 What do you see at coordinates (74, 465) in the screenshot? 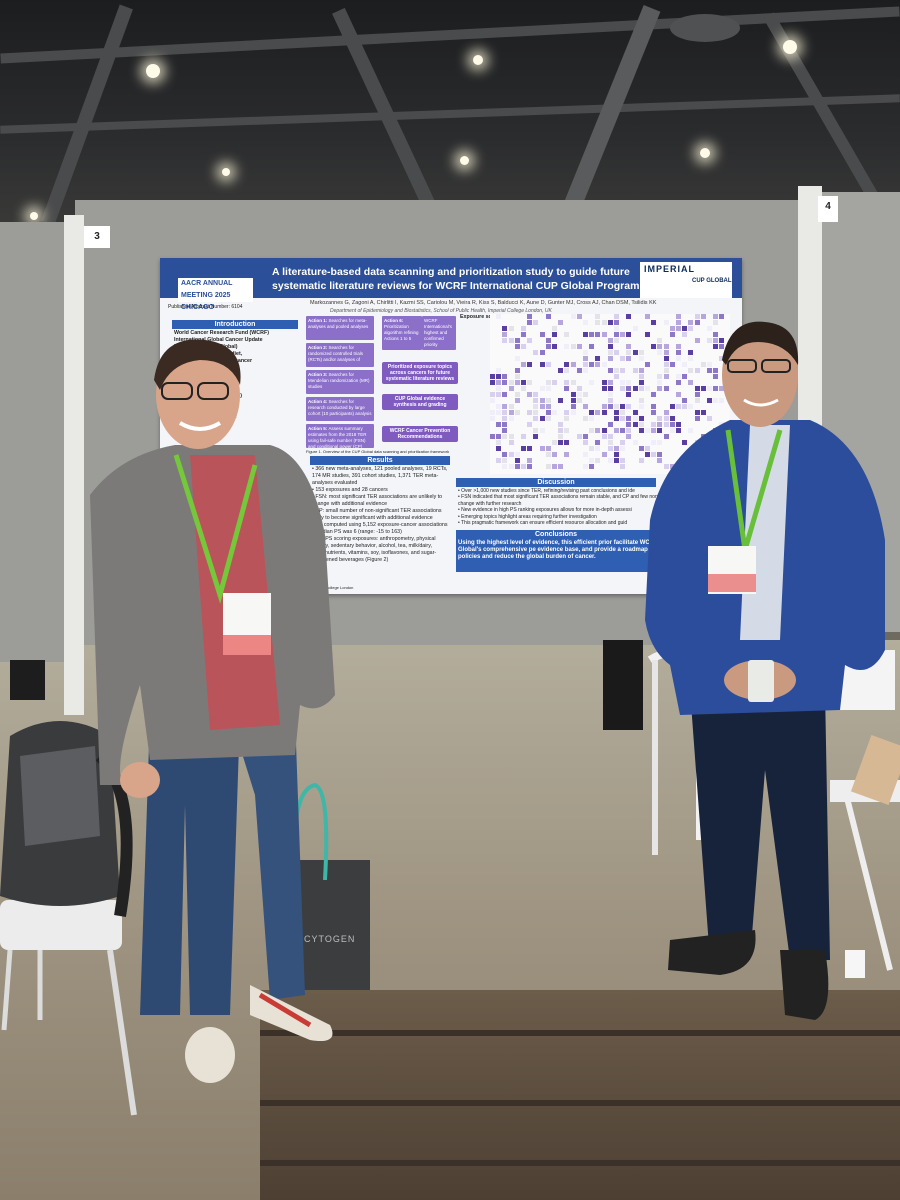
I see `booth-post` at bounding box center [74, 465].